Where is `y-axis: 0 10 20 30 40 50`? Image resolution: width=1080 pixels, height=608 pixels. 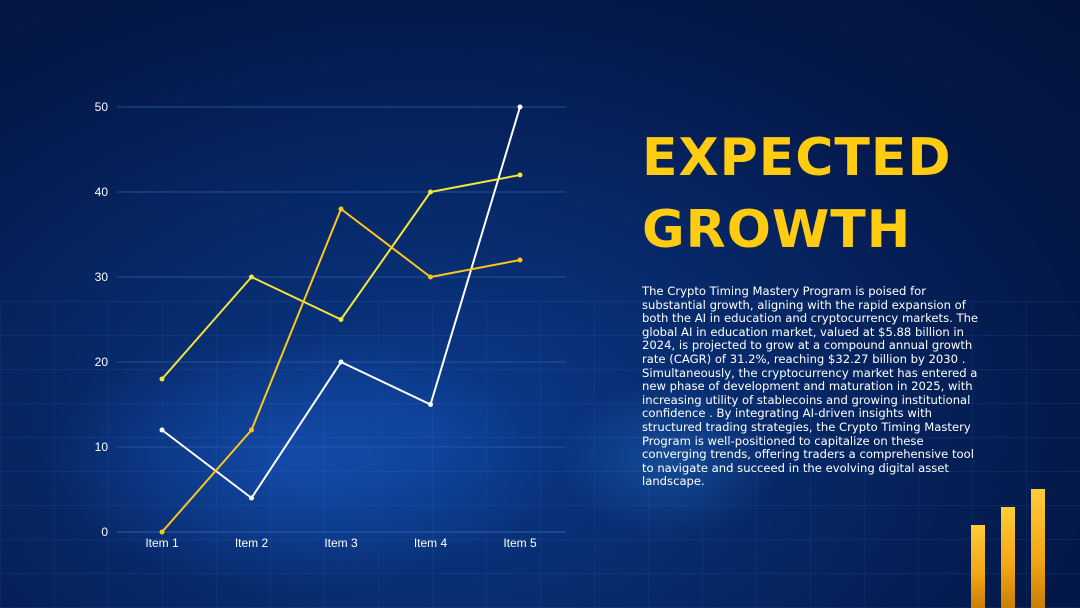
y-axis: 0 10 20 30 40 50 is located at coordinates (102, 319).